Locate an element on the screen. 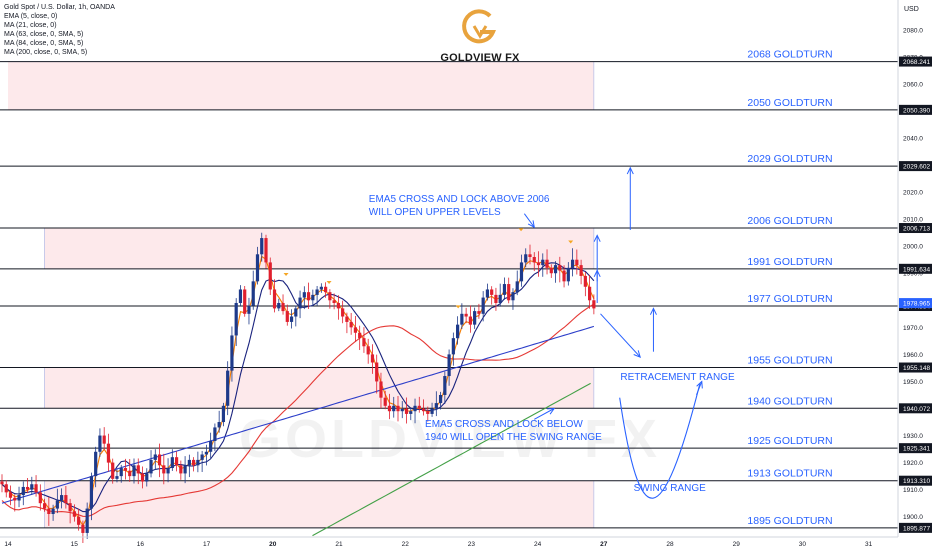 This screenshot has width=932, height=555. annotation-0: EMA5 CROSS AND LOCK ABOVE 2006 is located at coordinates (459, 199).